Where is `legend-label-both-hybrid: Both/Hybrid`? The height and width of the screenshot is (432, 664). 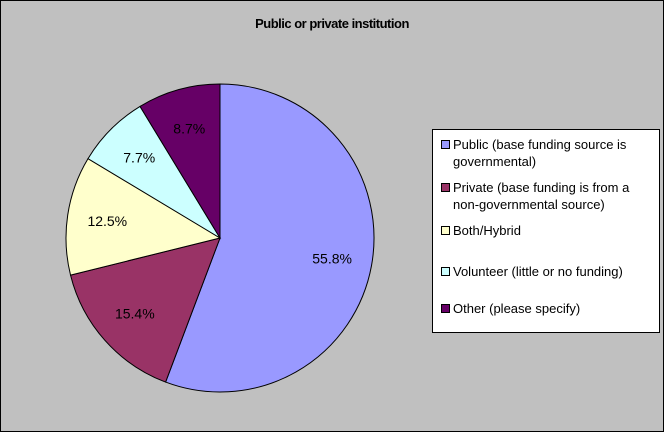
legend-label-both-hybrid: Both/Hybrid is located at coordinates (487, 230).